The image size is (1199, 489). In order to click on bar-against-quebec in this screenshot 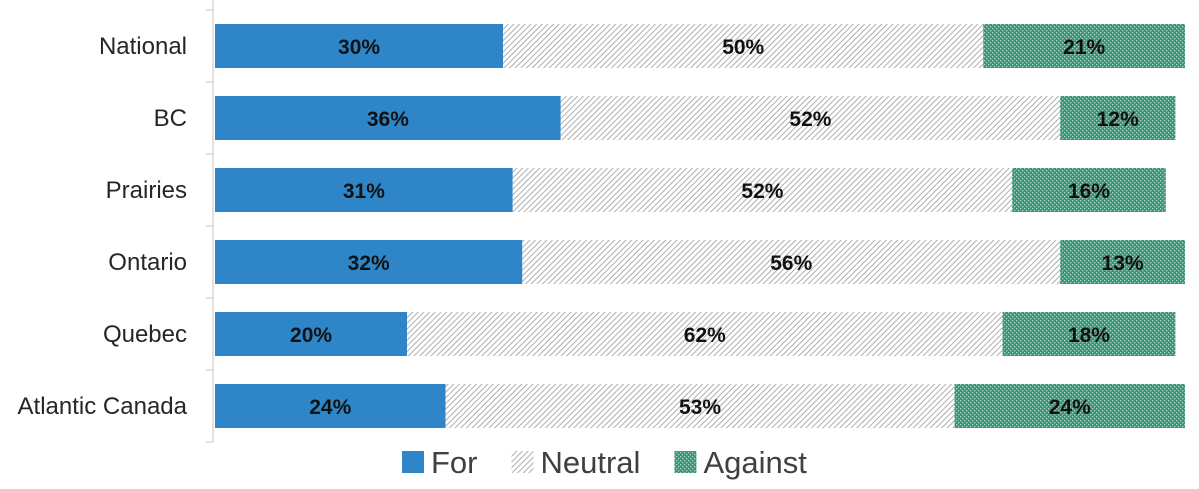, I will do `click(1089, 334)`.